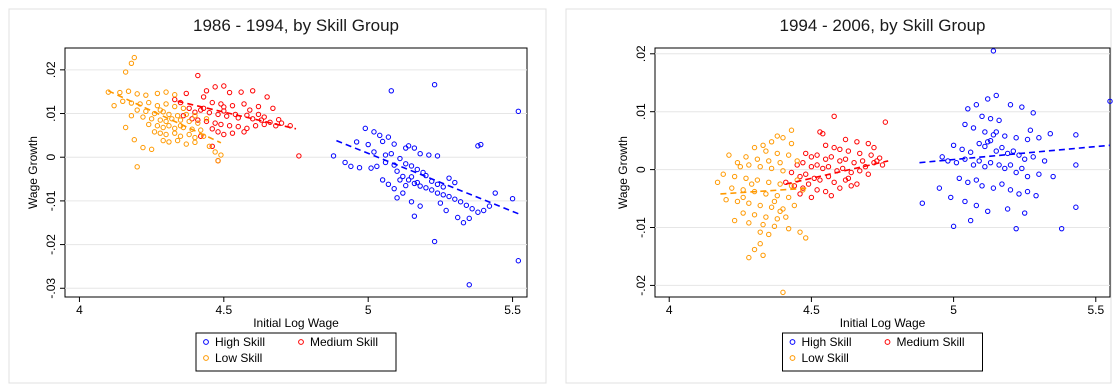 Image resolution: width=1114 pixels, height=387 pixels. I want to click on legend-label: Medium Skill, so click(931, 342).